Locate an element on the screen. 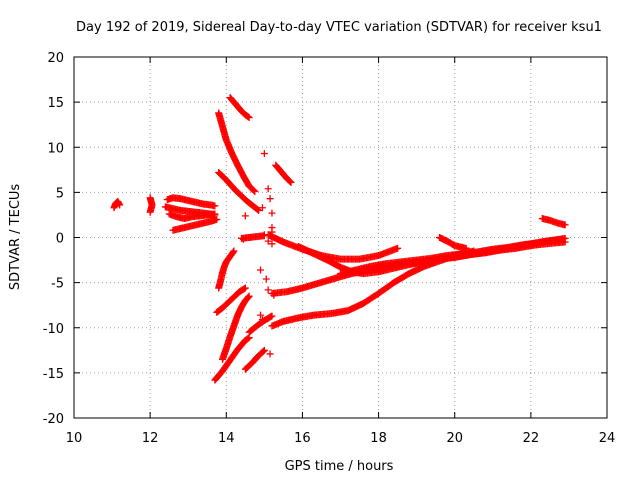 This screenshot has height=480, width=640. y-tick-label: 20 is located at coordinates (55, 58).